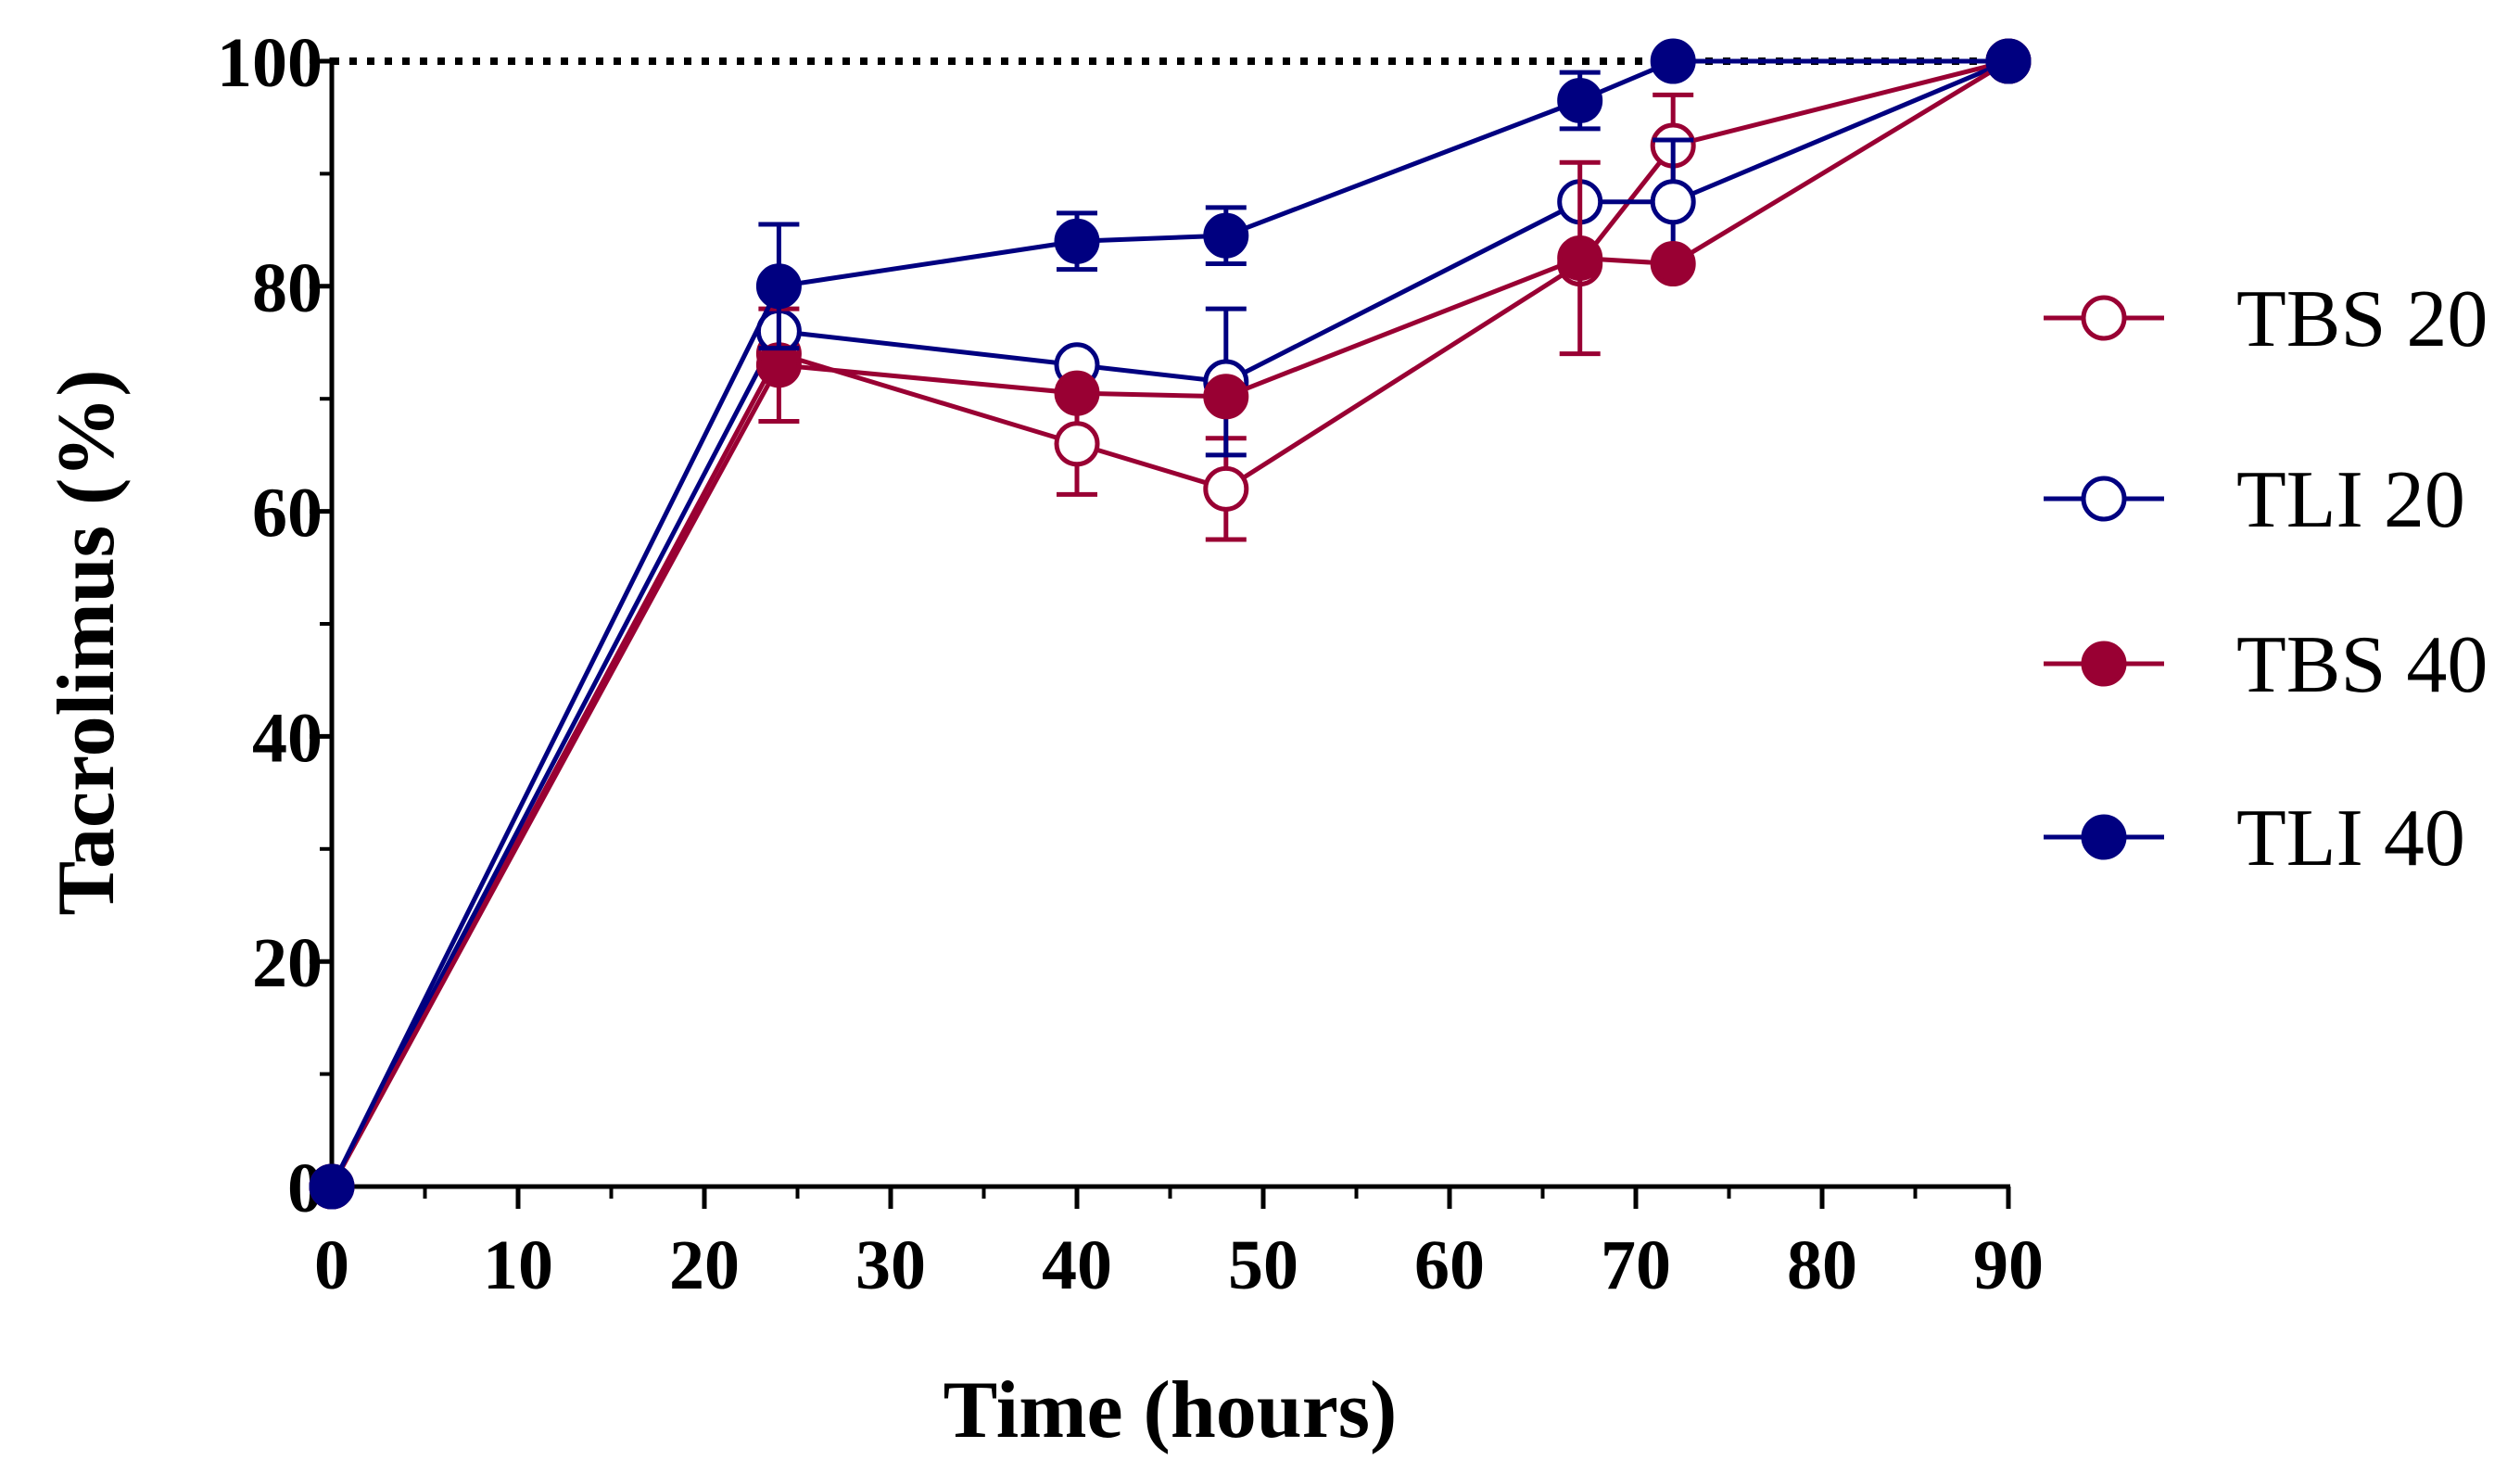 This screenshot has width=2520, height=1473. What do you see at coordinates (1822, 1265) in the screenshot?
I see `x-tick-label-80: 80` at bounding box center [1822, 1265].